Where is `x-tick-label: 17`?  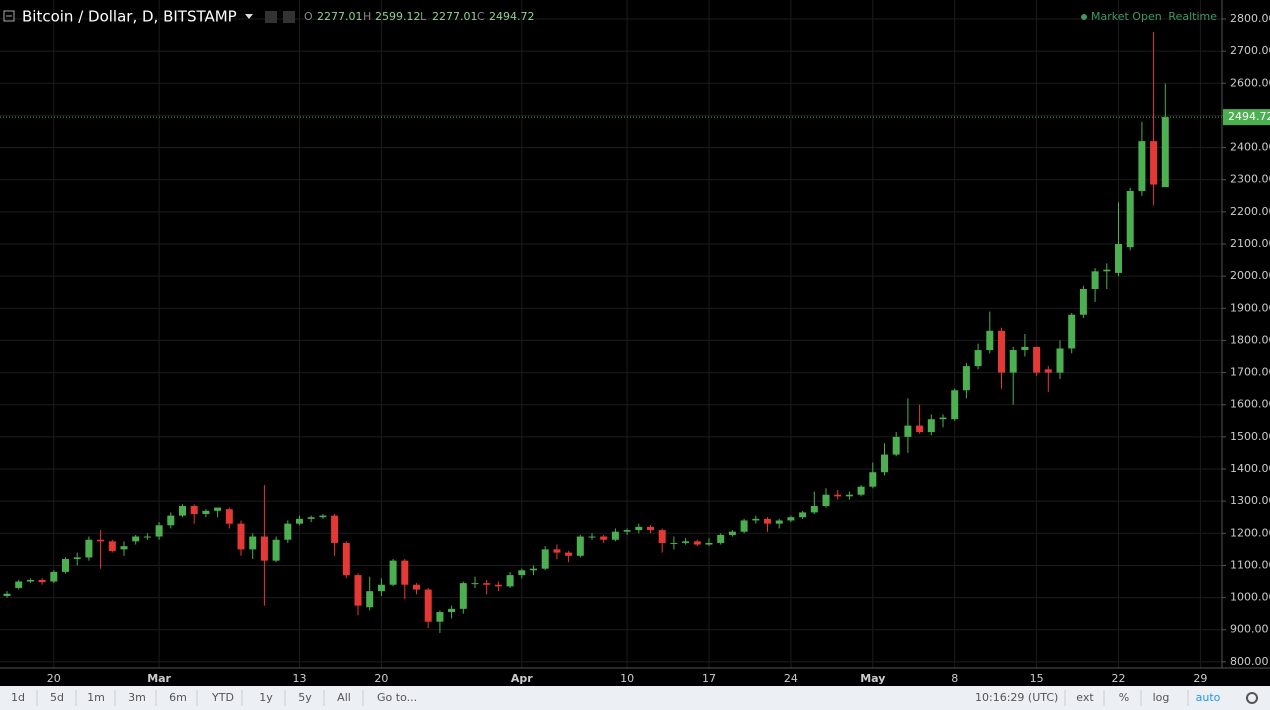 x-tick-label: 17 is located at coordinates (709, 678).